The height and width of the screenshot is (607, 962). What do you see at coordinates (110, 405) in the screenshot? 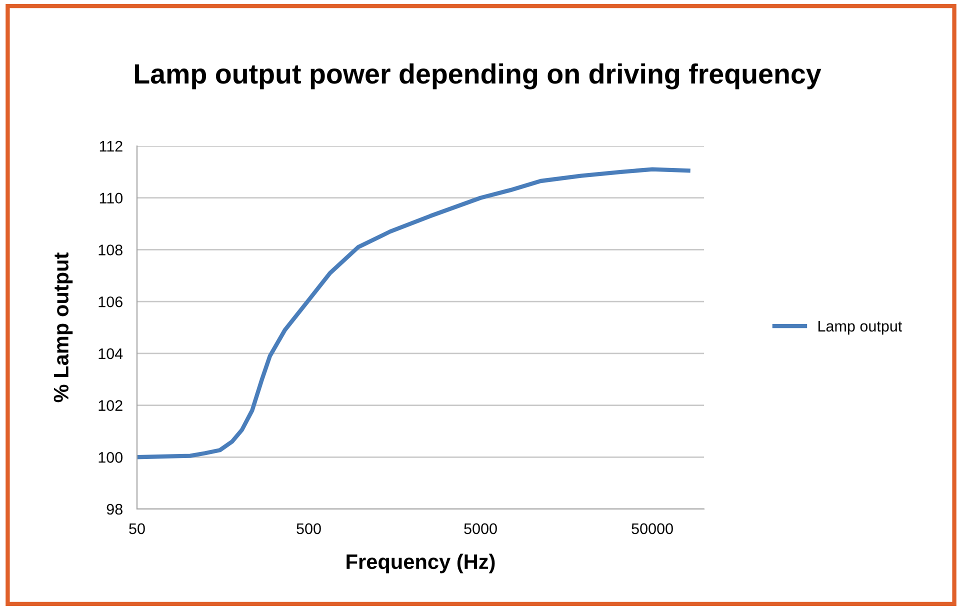
I see `y-tick-label: 102` at bounding box center [110, 405].